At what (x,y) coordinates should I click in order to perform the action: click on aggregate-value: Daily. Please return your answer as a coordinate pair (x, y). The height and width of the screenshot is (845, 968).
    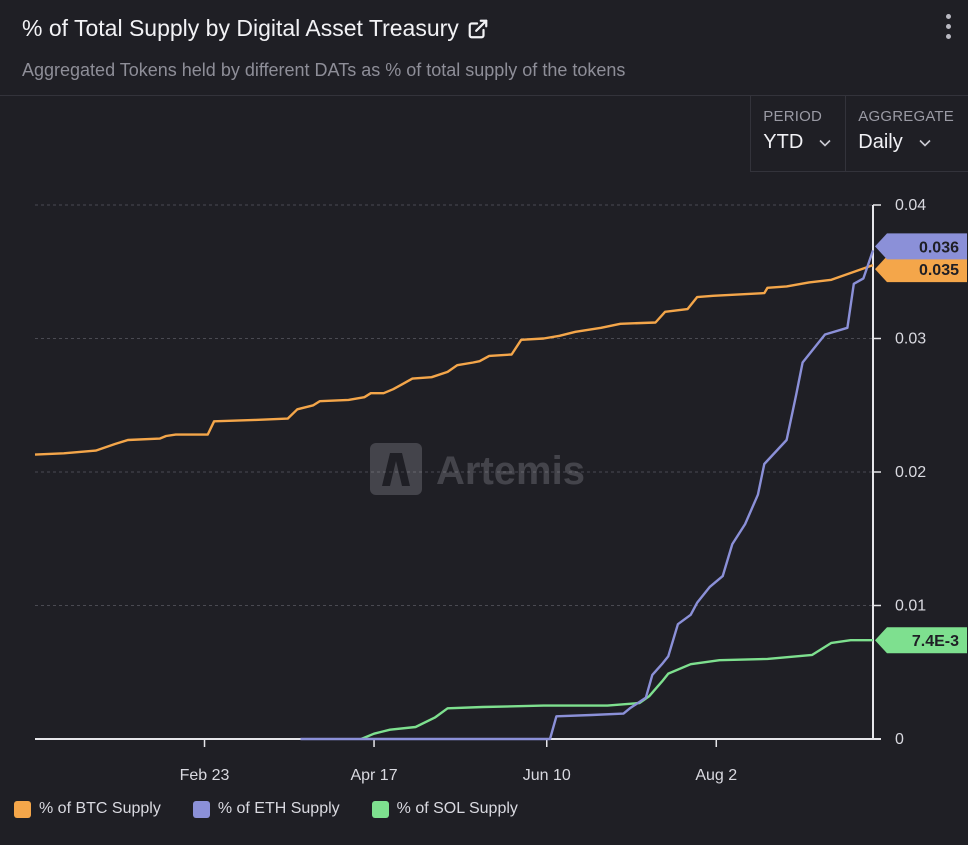
    Looking at the image, I should click on (880, 142).